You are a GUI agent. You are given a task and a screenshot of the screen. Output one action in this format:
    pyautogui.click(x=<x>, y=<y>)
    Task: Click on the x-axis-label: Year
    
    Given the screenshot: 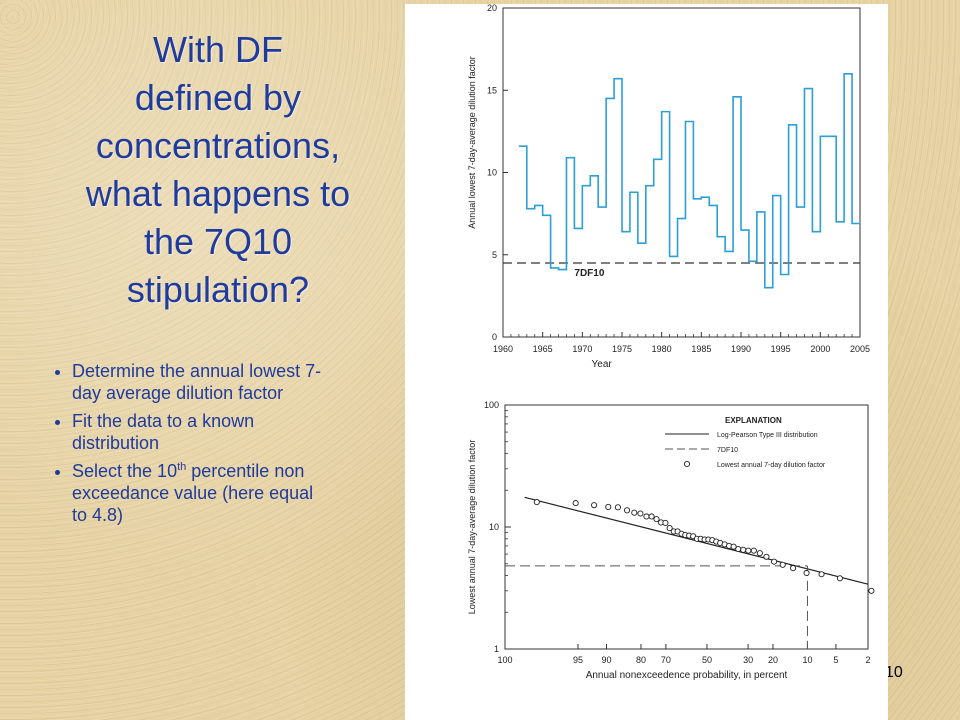 What is the action you would take?
    pyautogui.click(x=602, y=364)
    